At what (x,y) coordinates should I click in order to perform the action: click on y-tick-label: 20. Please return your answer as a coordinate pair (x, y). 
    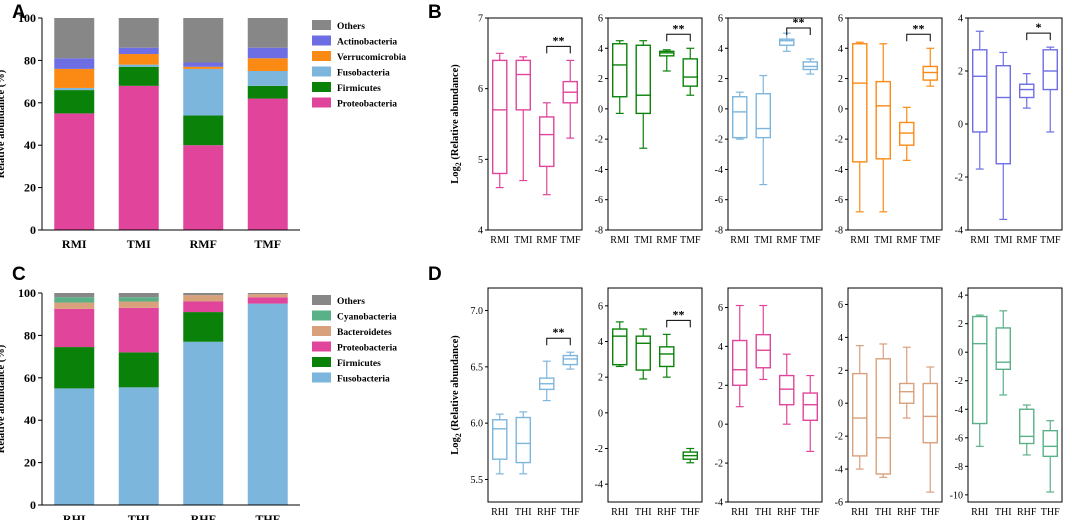
    Looking at the image, I should click on (30, 188).